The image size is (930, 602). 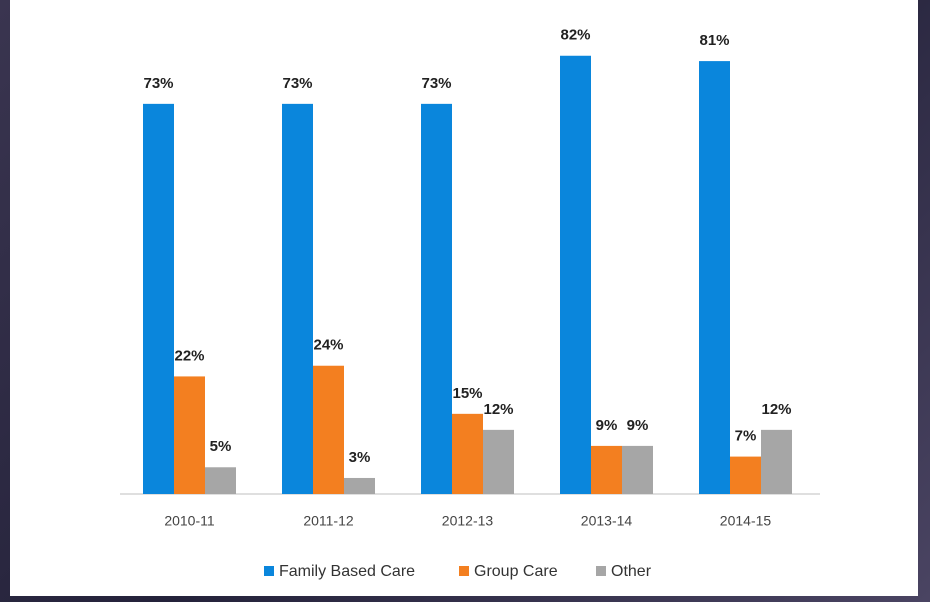 I want to click on x-tick-label: 2010-11, so click(x=189, y=521).